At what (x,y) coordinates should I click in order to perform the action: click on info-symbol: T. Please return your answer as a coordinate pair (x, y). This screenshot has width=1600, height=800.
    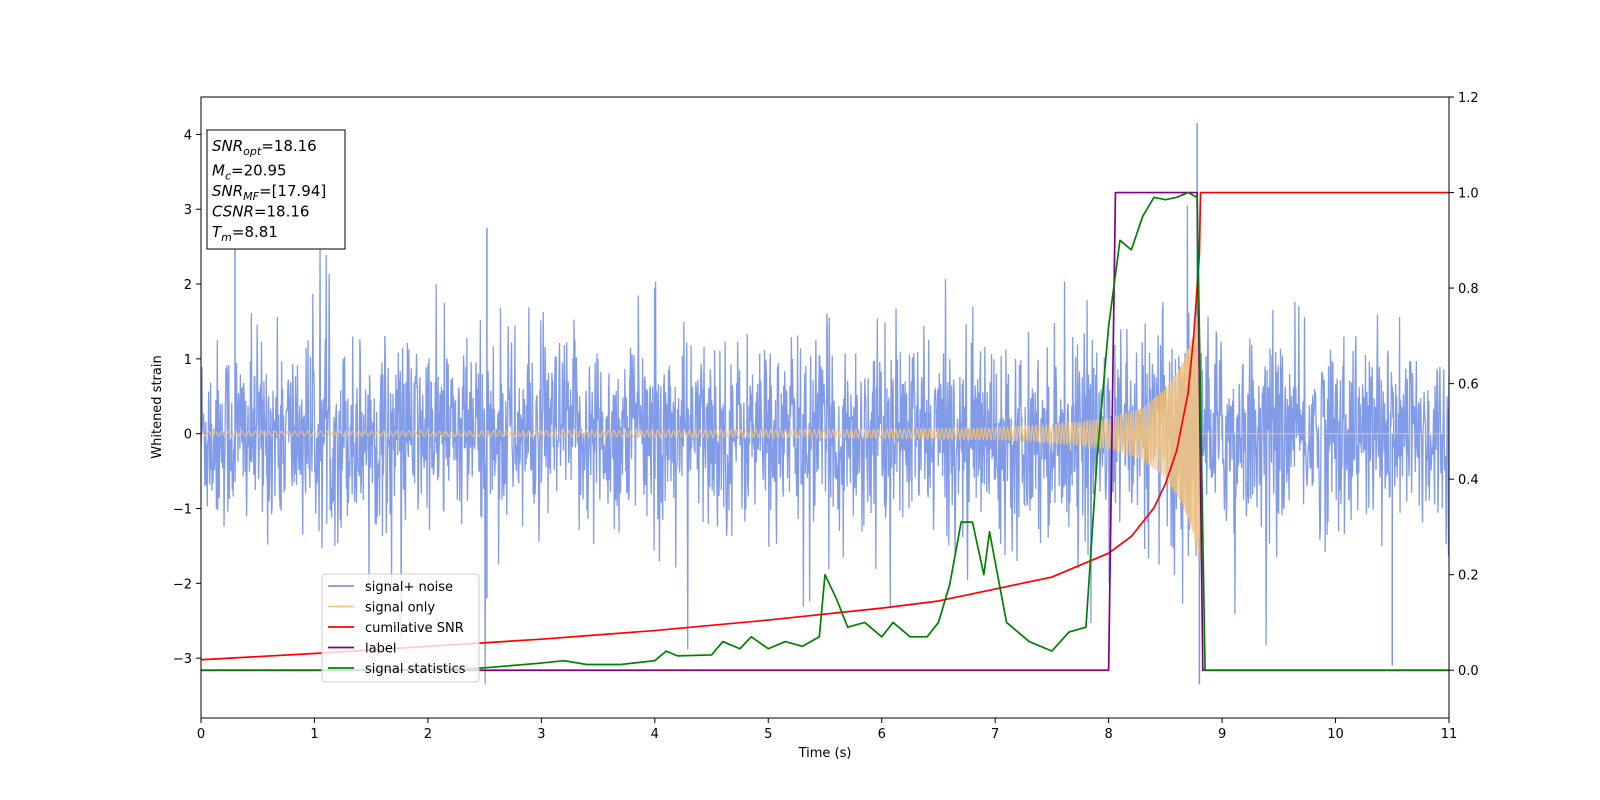
    Looking at the image, I should click on (217, 232).